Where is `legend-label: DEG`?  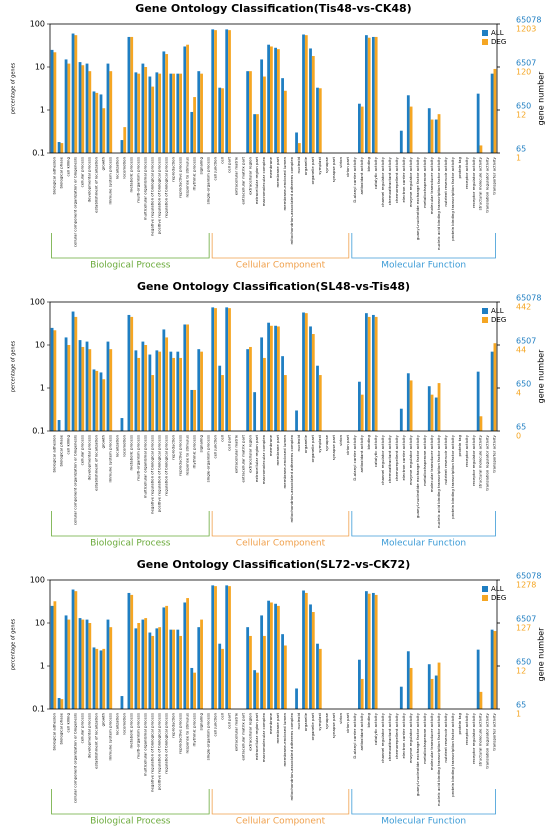 legend-label: DEG is located at coordinates (498, 42).